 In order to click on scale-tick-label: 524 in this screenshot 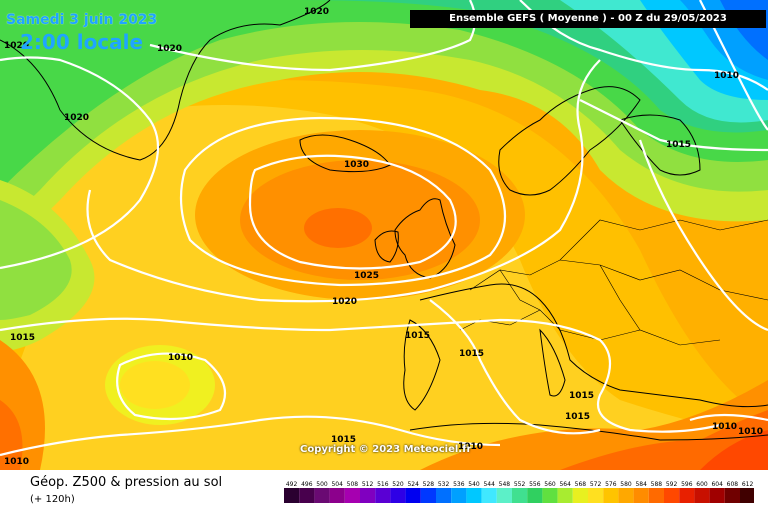, I will do `click(413, 484)`.